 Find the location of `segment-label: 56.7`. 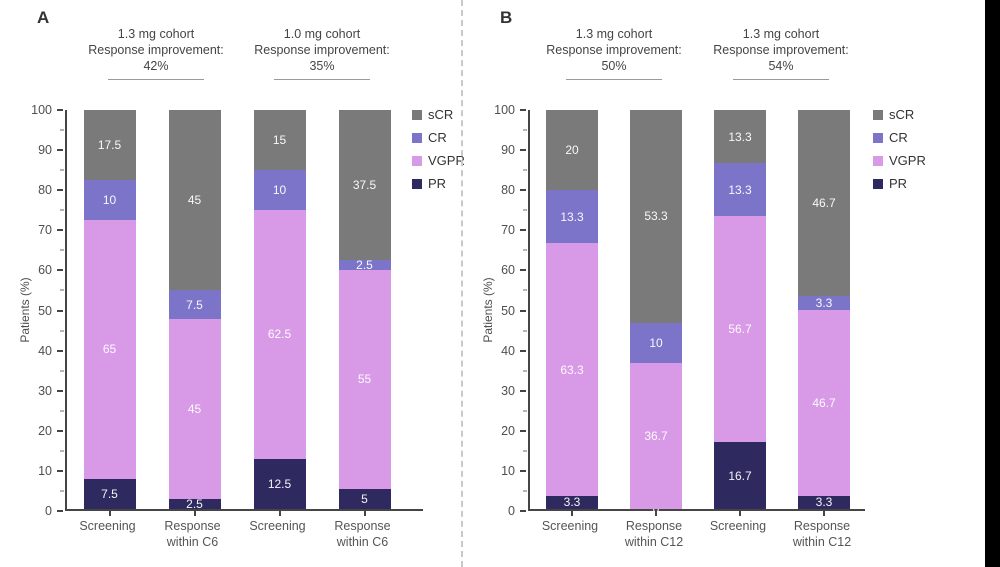

segment-label: 56.7 is located at coordinates (740, 329).